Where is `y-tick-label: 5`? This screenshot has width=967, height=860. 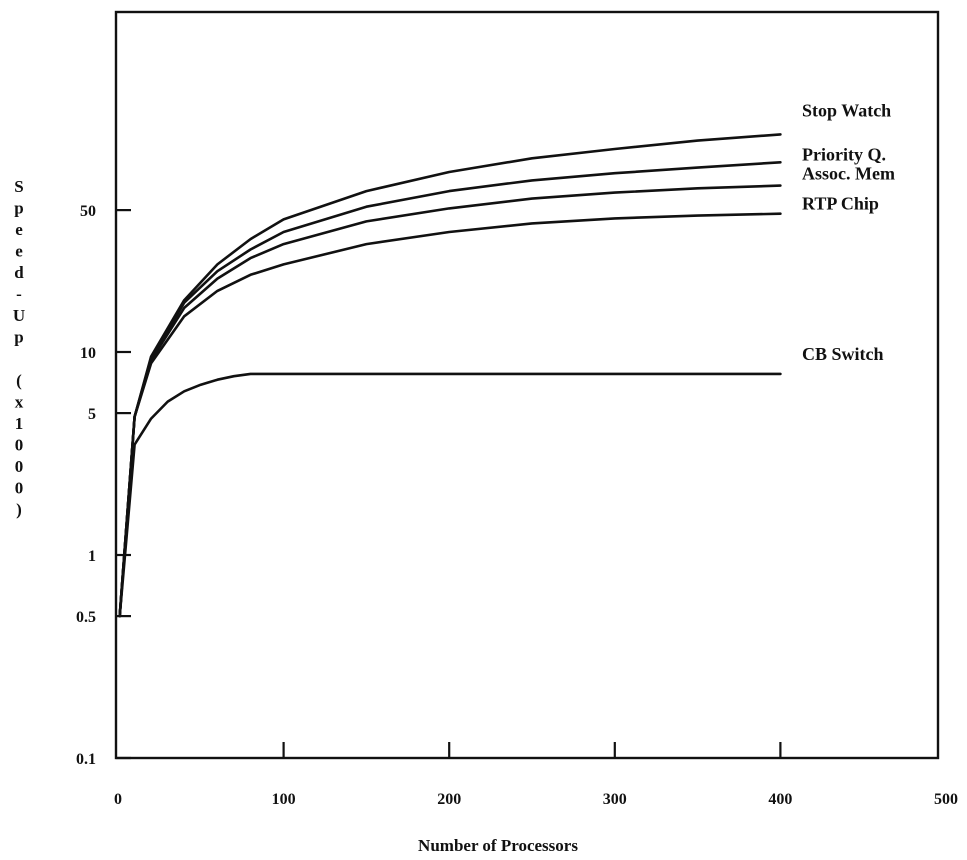 y-tick-label: 5 is located at coordinates (92, 414).